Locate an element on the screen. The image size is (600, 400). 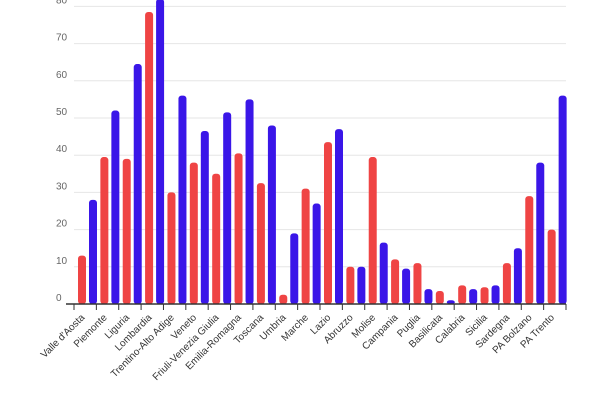
y-axis-ticks: 0 10 20 30 40 50 60 70 80 is located at coordinates (62, 152).